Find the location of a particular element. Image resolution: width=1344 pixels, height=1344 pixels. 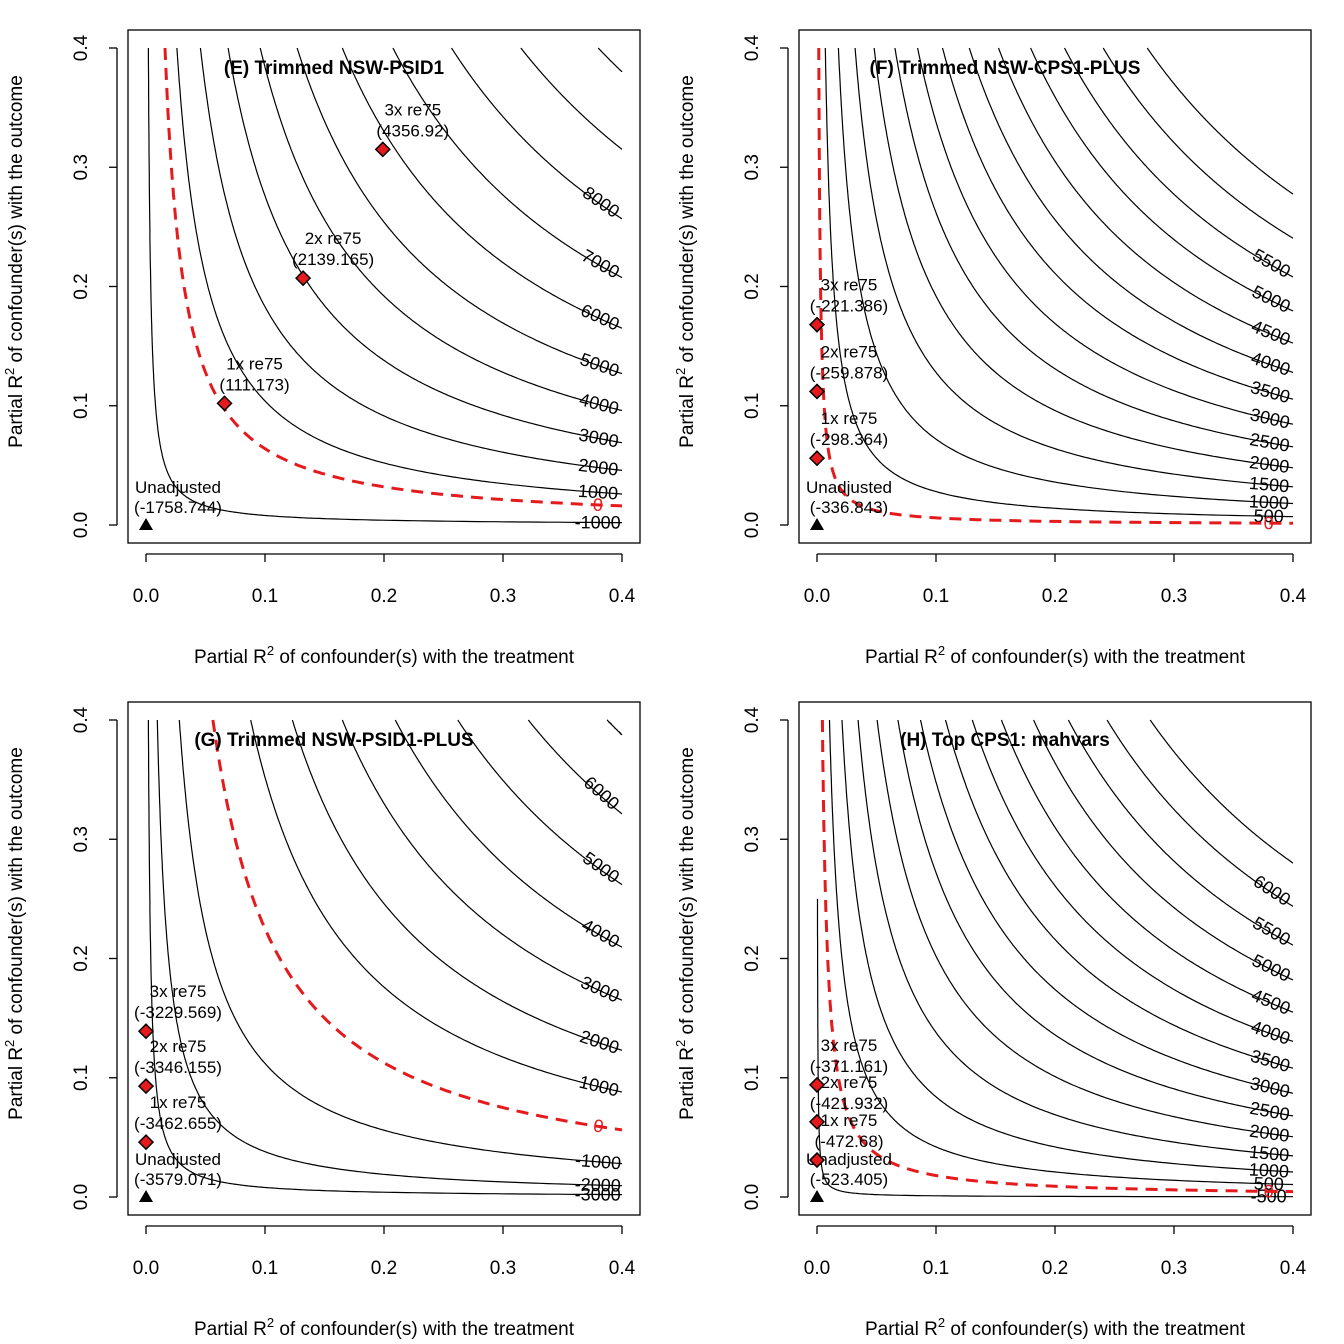

benchmark-value: (111.173) is located at coordinates (254, 384).